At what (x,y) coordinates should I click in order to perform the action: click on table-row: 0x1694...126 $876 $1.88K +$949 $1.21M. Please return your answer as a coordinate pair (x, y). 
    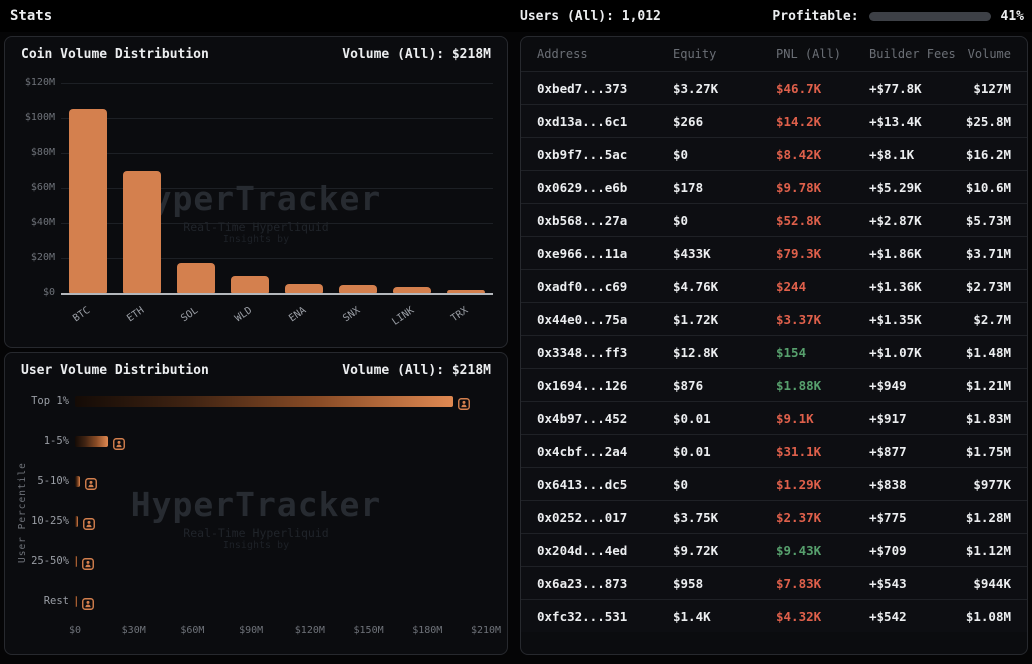
    Looking at the image, I should click on (774, 384).